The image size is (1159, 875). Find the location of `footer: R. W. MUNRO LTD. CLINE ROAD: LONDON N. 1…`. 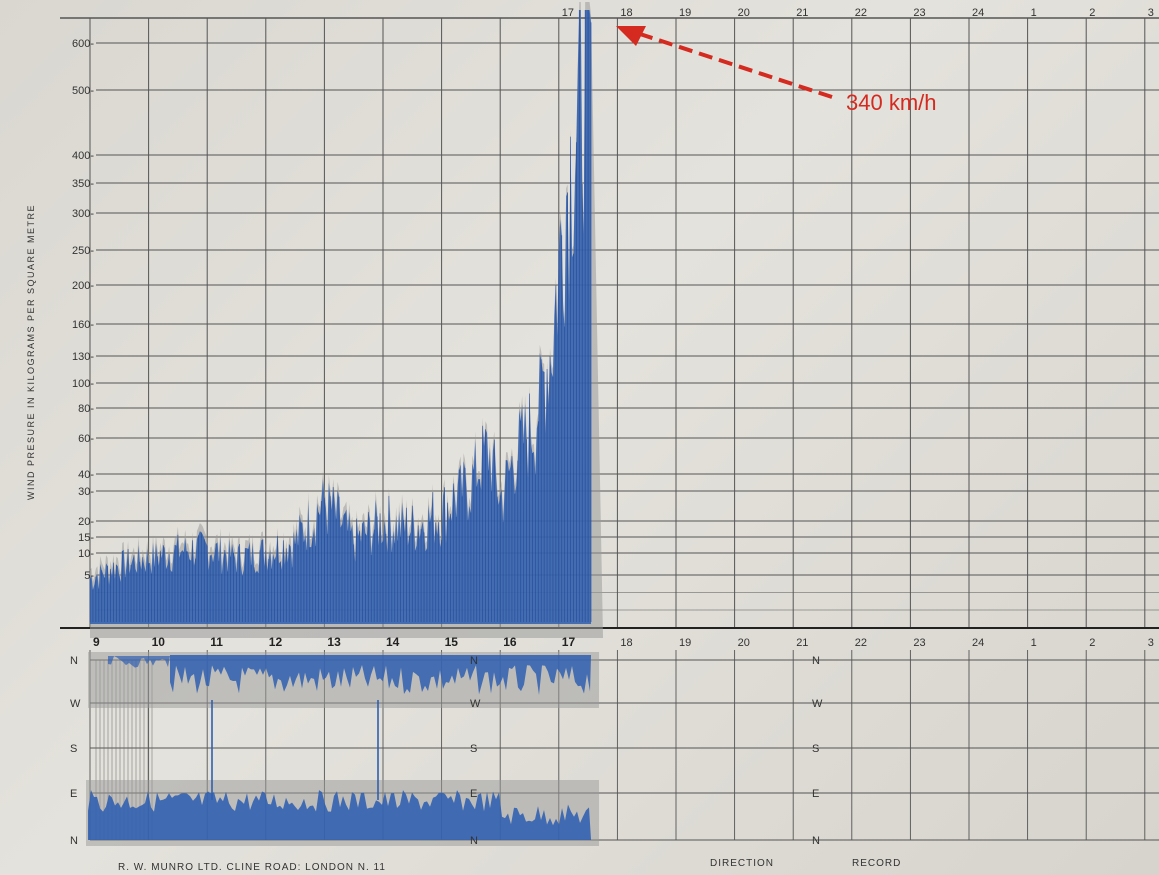

footer: R. W. MUNRO LTD. CLINE ROAD: LONDON N. 1… is located at coordinates (509, 865).